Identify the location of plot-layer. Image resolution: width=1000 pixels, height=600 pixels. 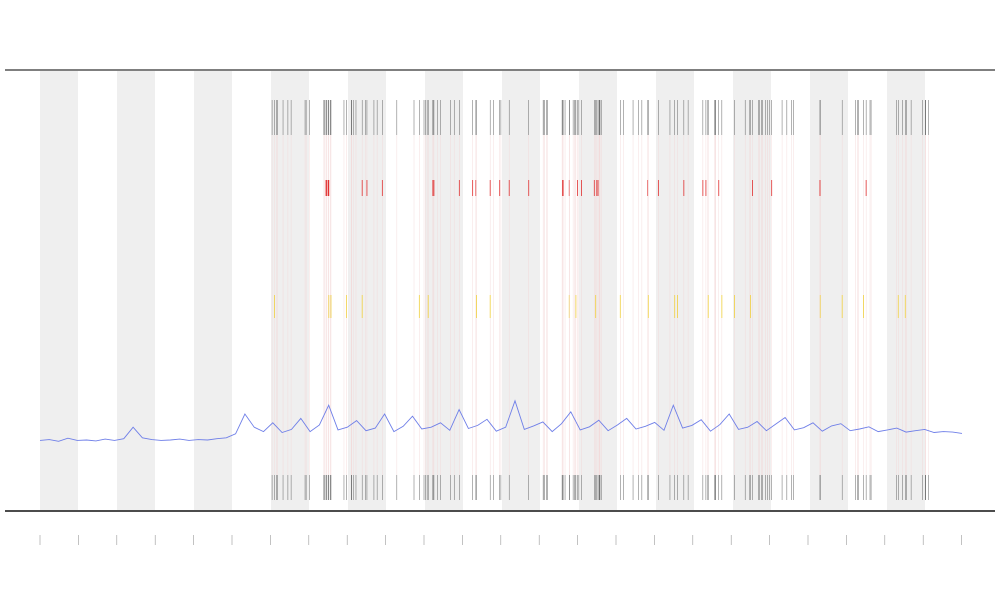
(501, 420).